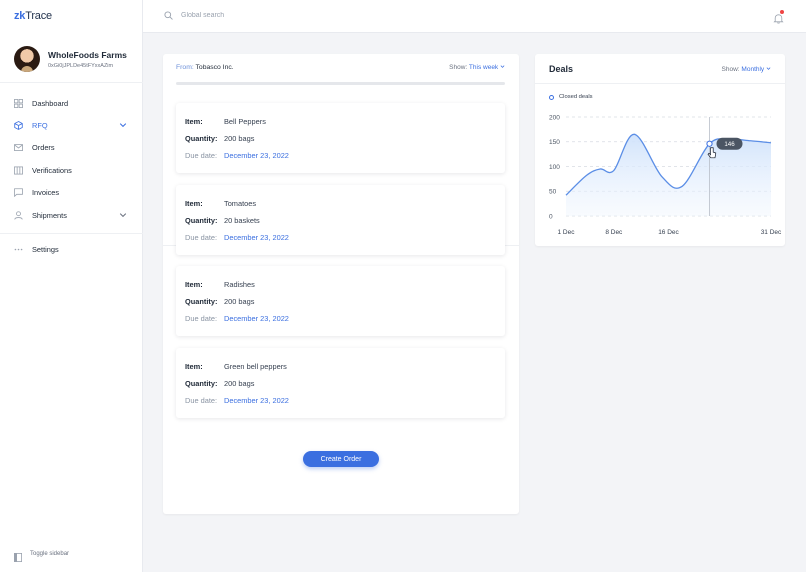 This screenshot has height=572, width=806. I want to click on cube-icon, so click(18, 125).